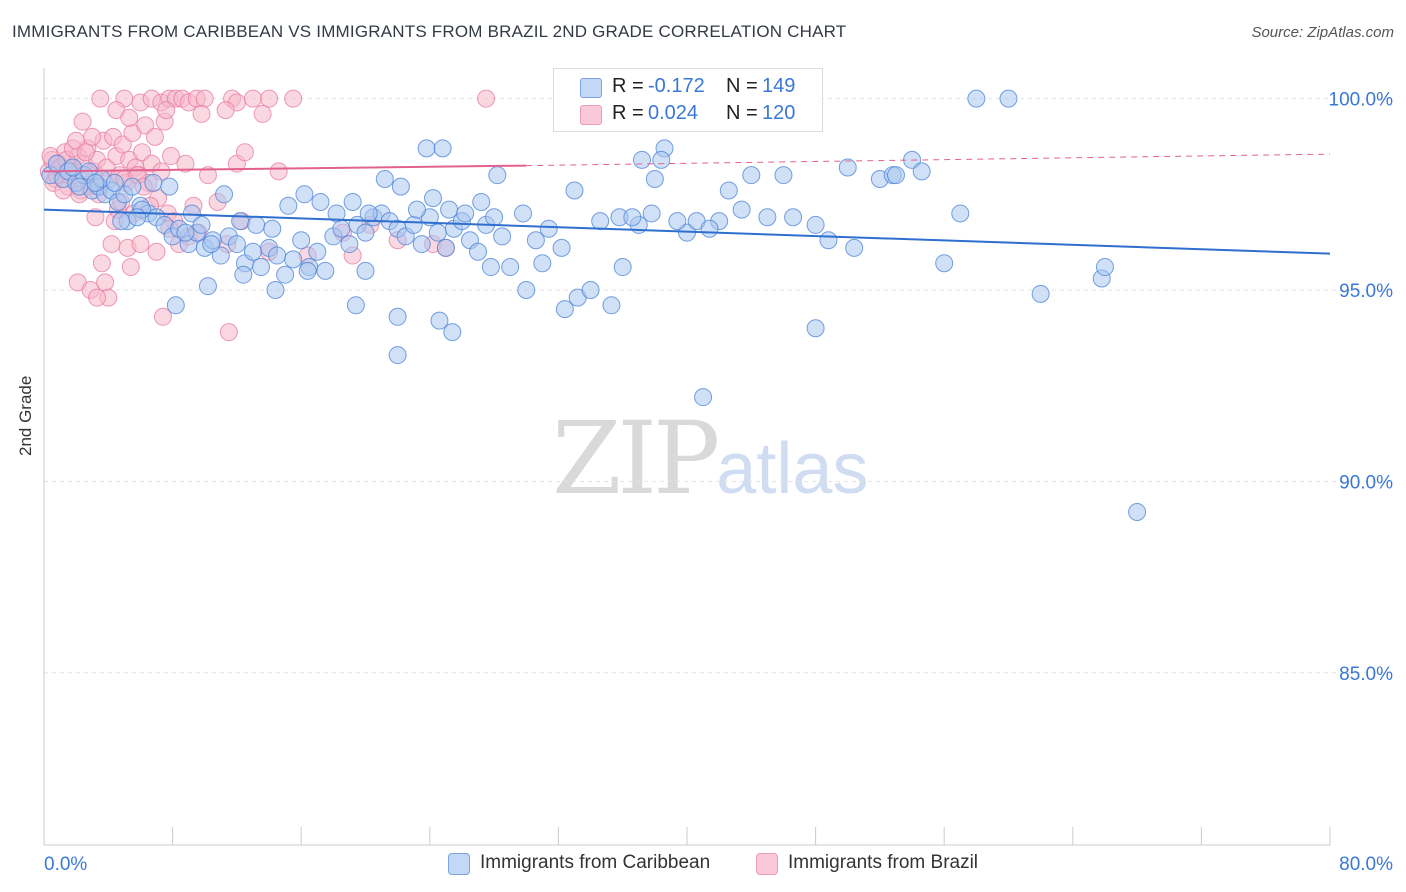  I want to click on brazil-trend-line, so click(285, 168).